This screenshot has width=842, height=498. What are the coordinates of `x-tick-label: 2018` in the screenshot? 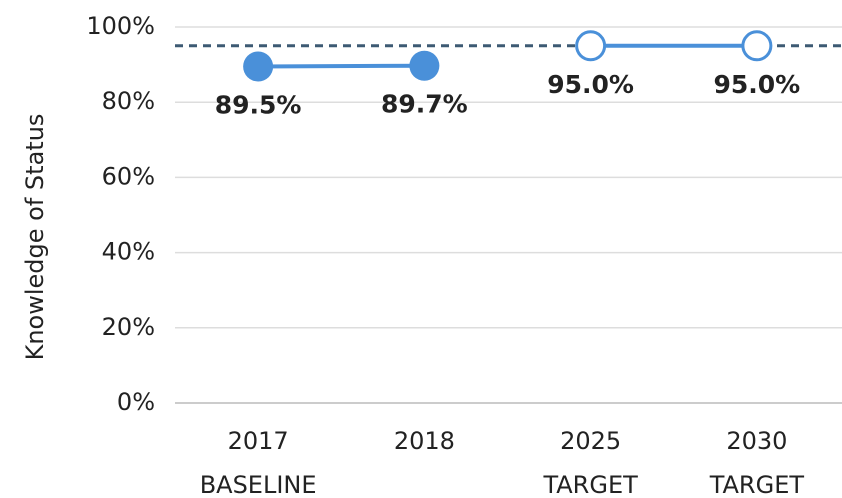 It's located at (424, 441).